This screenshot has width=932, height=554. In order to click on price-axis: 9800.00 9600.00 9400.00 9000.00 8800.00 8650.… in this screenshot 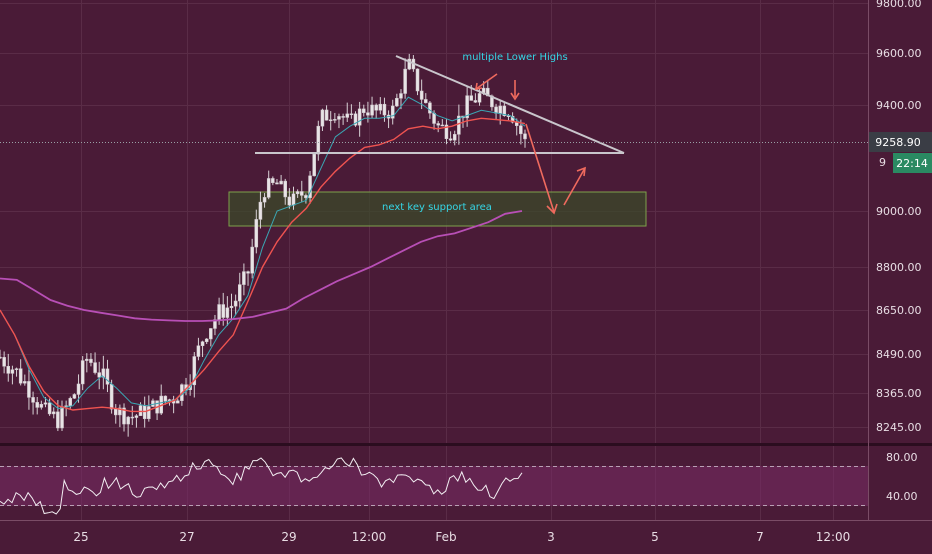, I will do `click(899, 217)`.